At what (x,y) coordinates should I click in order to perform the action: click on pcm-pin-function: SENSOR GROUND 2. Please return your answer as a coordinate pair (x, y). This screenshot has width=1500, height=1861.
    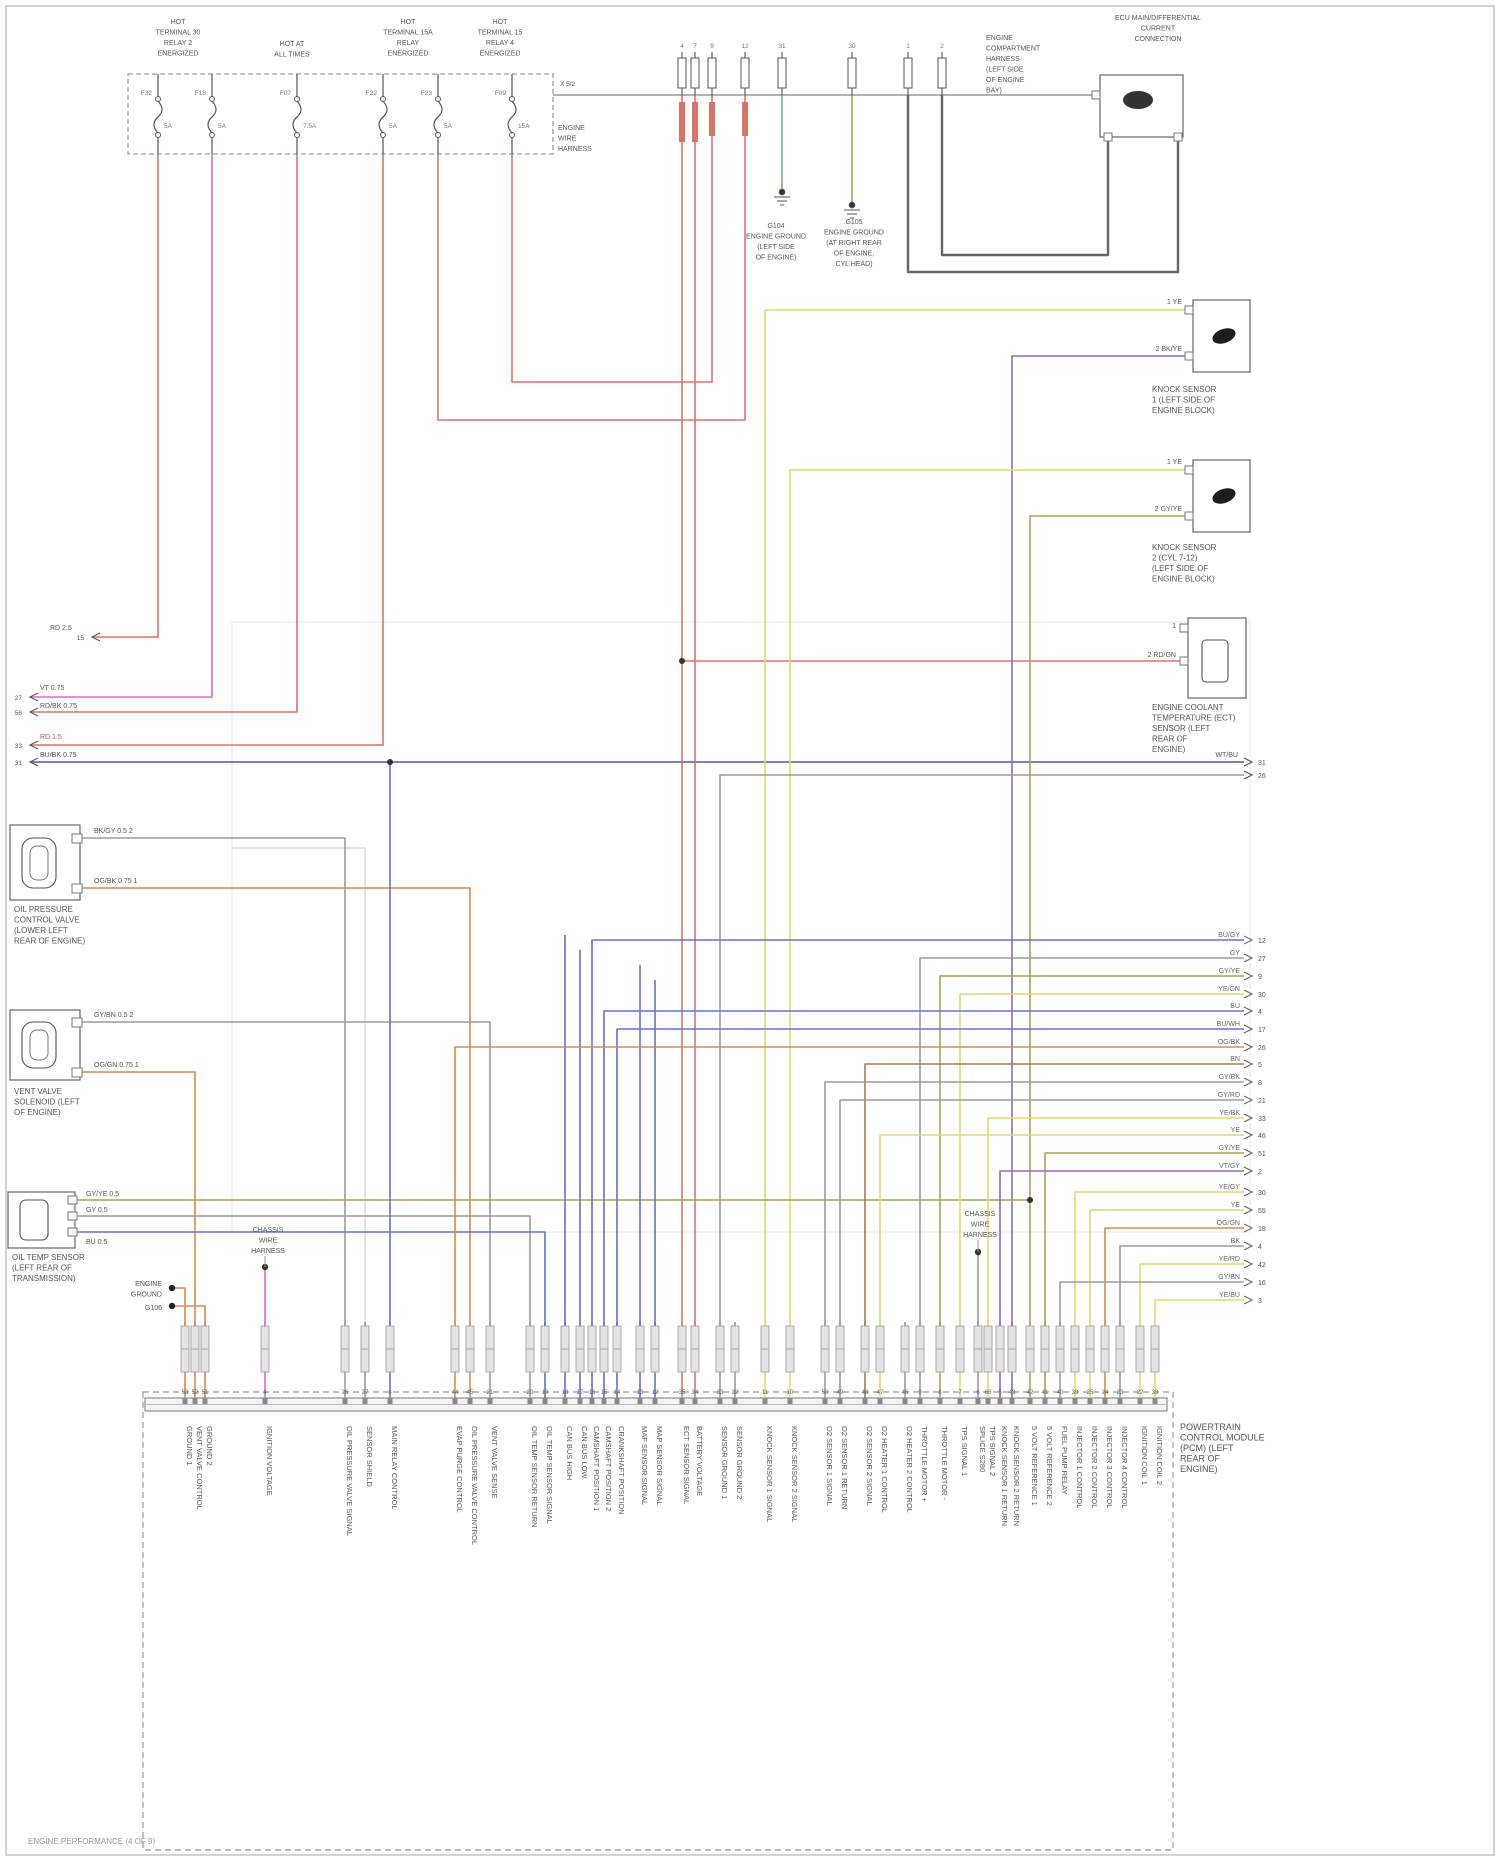
    Looking at the image, I should click on (739, 1462).